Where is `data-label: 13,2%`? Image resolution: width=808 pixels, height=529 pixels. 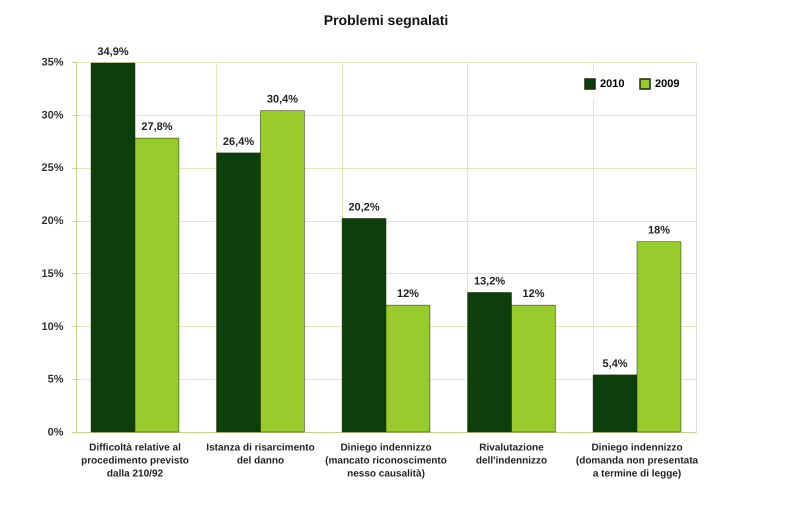
data-label: 13,2% is located at coordinates (490, 281).